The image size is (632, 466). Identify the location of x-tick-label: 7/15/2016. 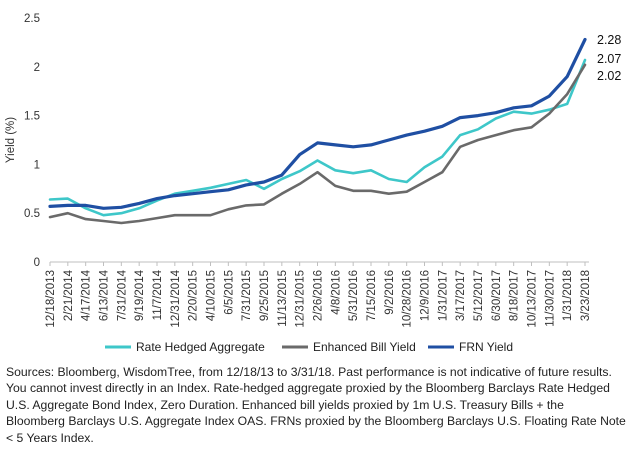
(372, 295).